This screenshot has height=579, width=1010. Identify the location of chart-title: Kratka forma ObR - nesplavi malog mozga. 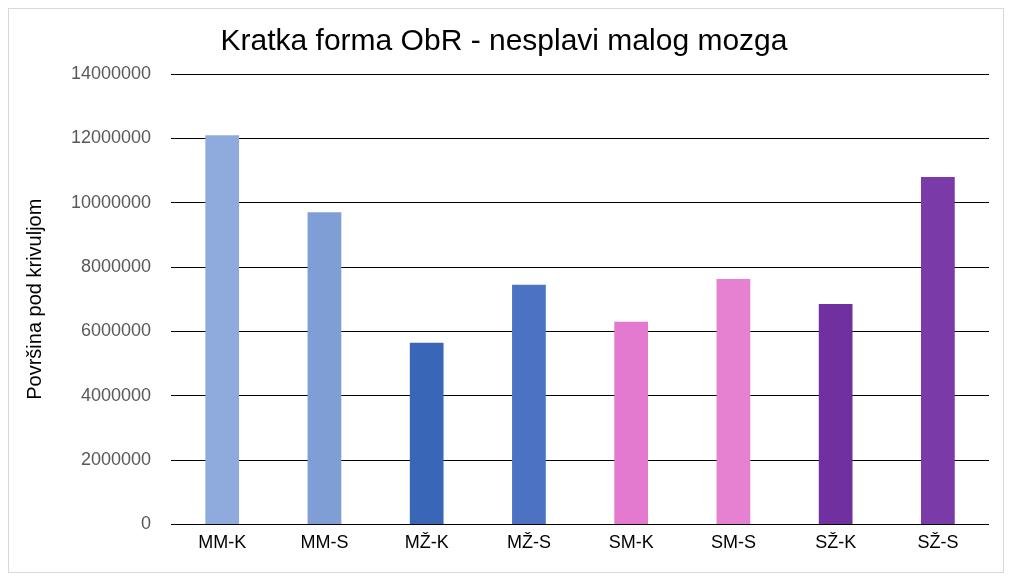
(504, 40).